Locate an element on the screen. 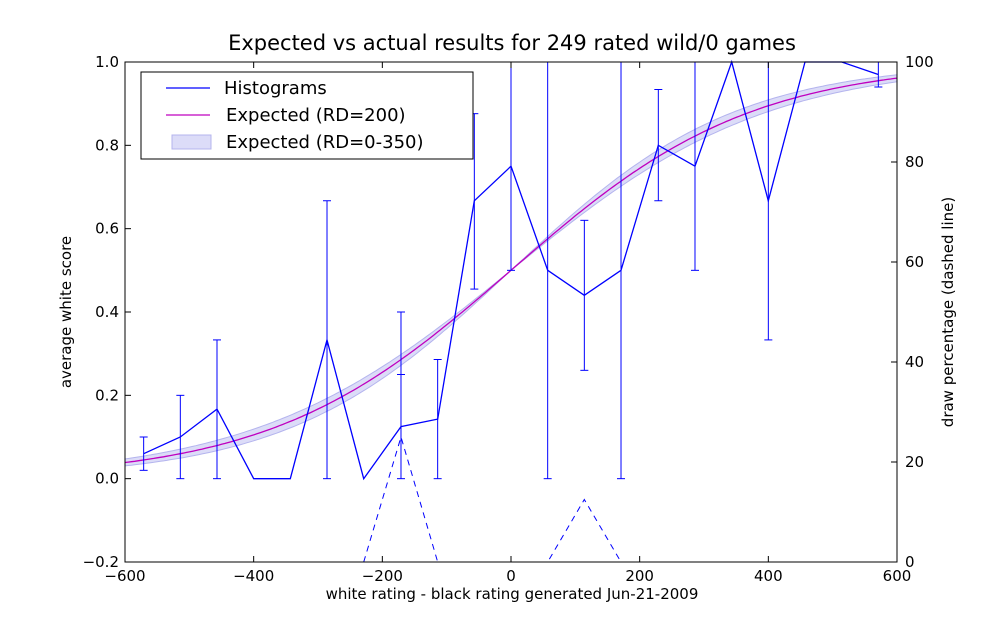 Image resolution: width=1000 pixels, height=625 pixels. x-tick-label: 200 is located at coordinates (639, 576).